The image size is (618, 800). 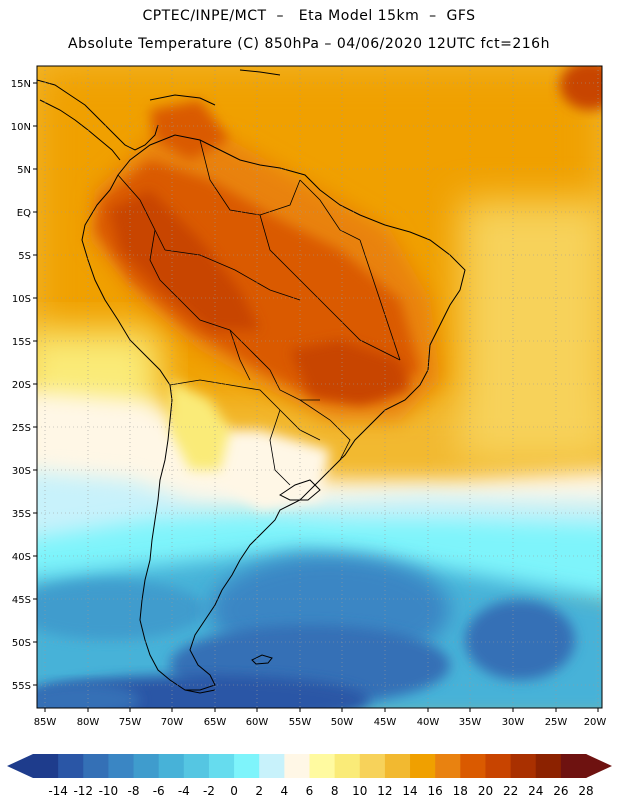 What do you see at coordinates (285, 791) in the screenshot?
I see `colorbar-label: 4` at bounding box center [285, 791].